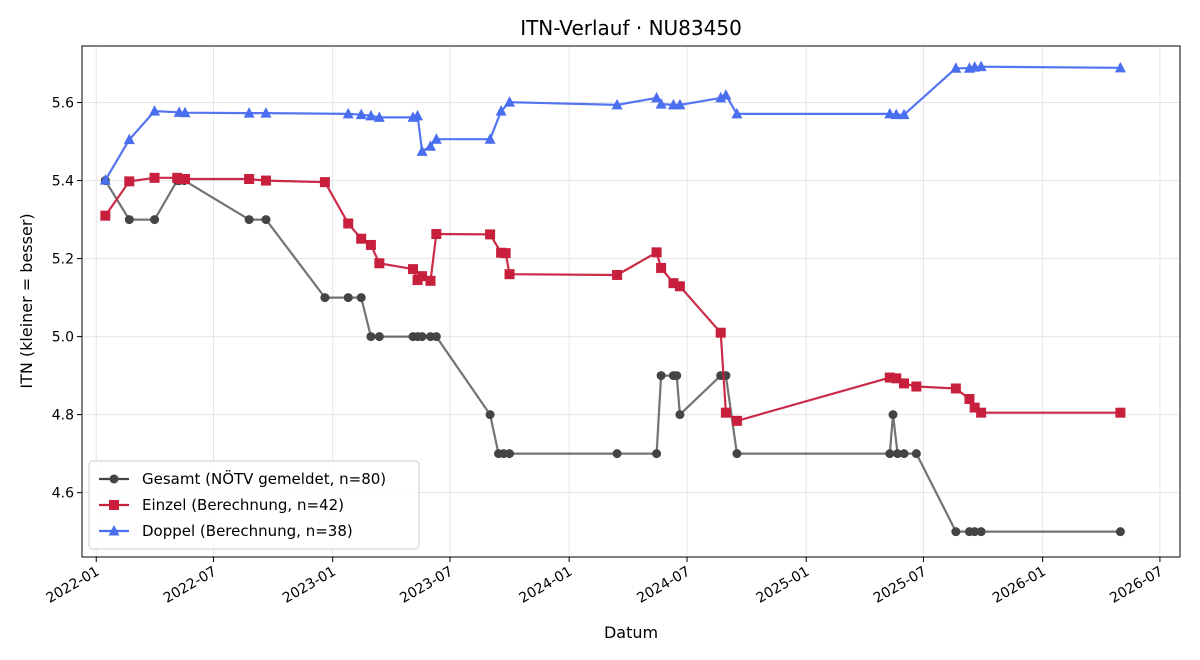 The image size is (1200, 660). I want to click on y-axis: 4.6 4.8 5.0 5.2 5.4 5.6, so click(67, 299).